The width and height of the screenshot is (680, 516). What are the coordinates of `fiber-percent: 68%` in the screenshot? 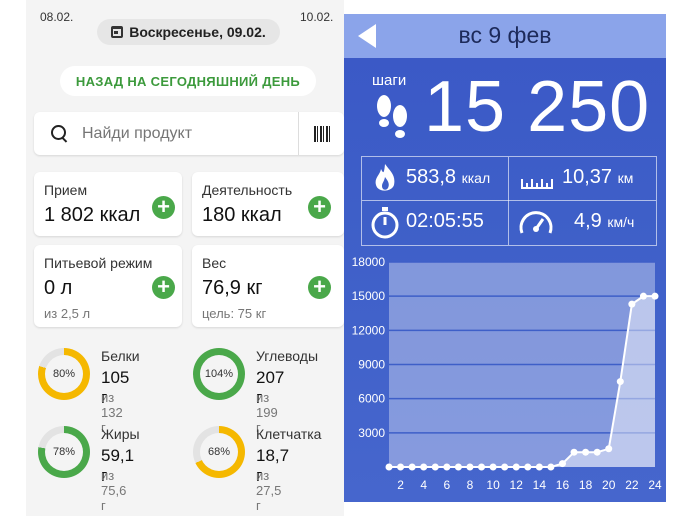 It's located at (219, 452).